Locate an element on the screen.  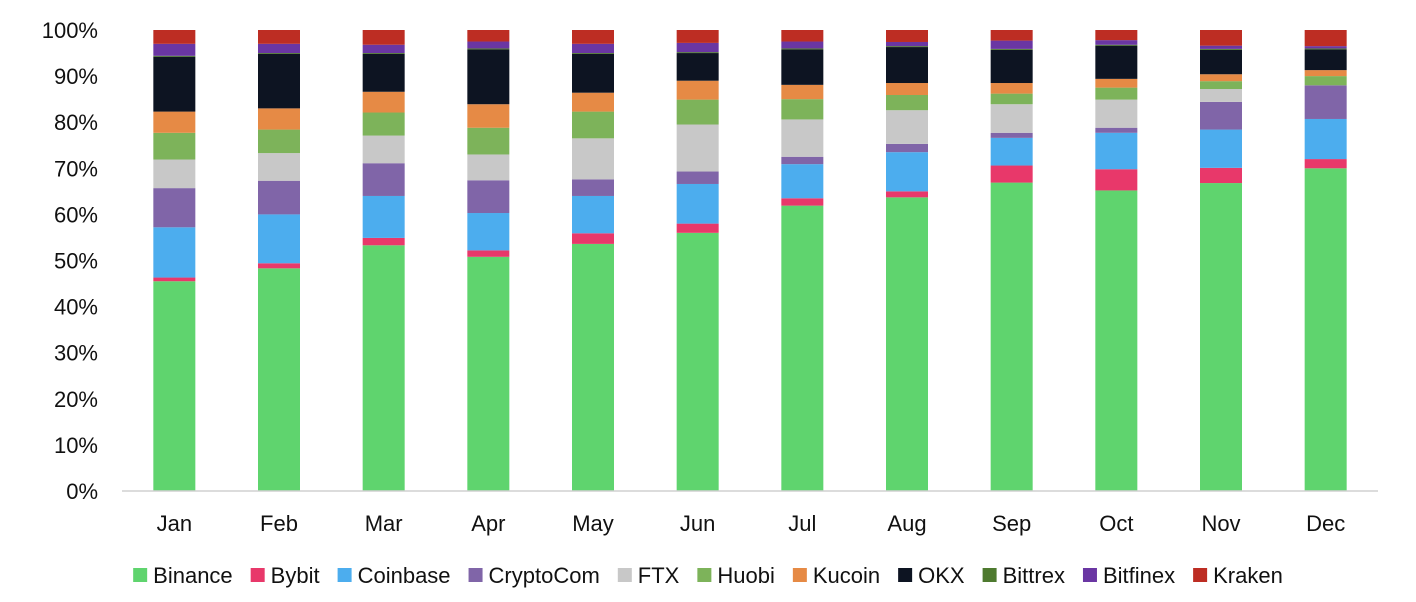
legend-label: Bybit is located at coordinates (295, 575).